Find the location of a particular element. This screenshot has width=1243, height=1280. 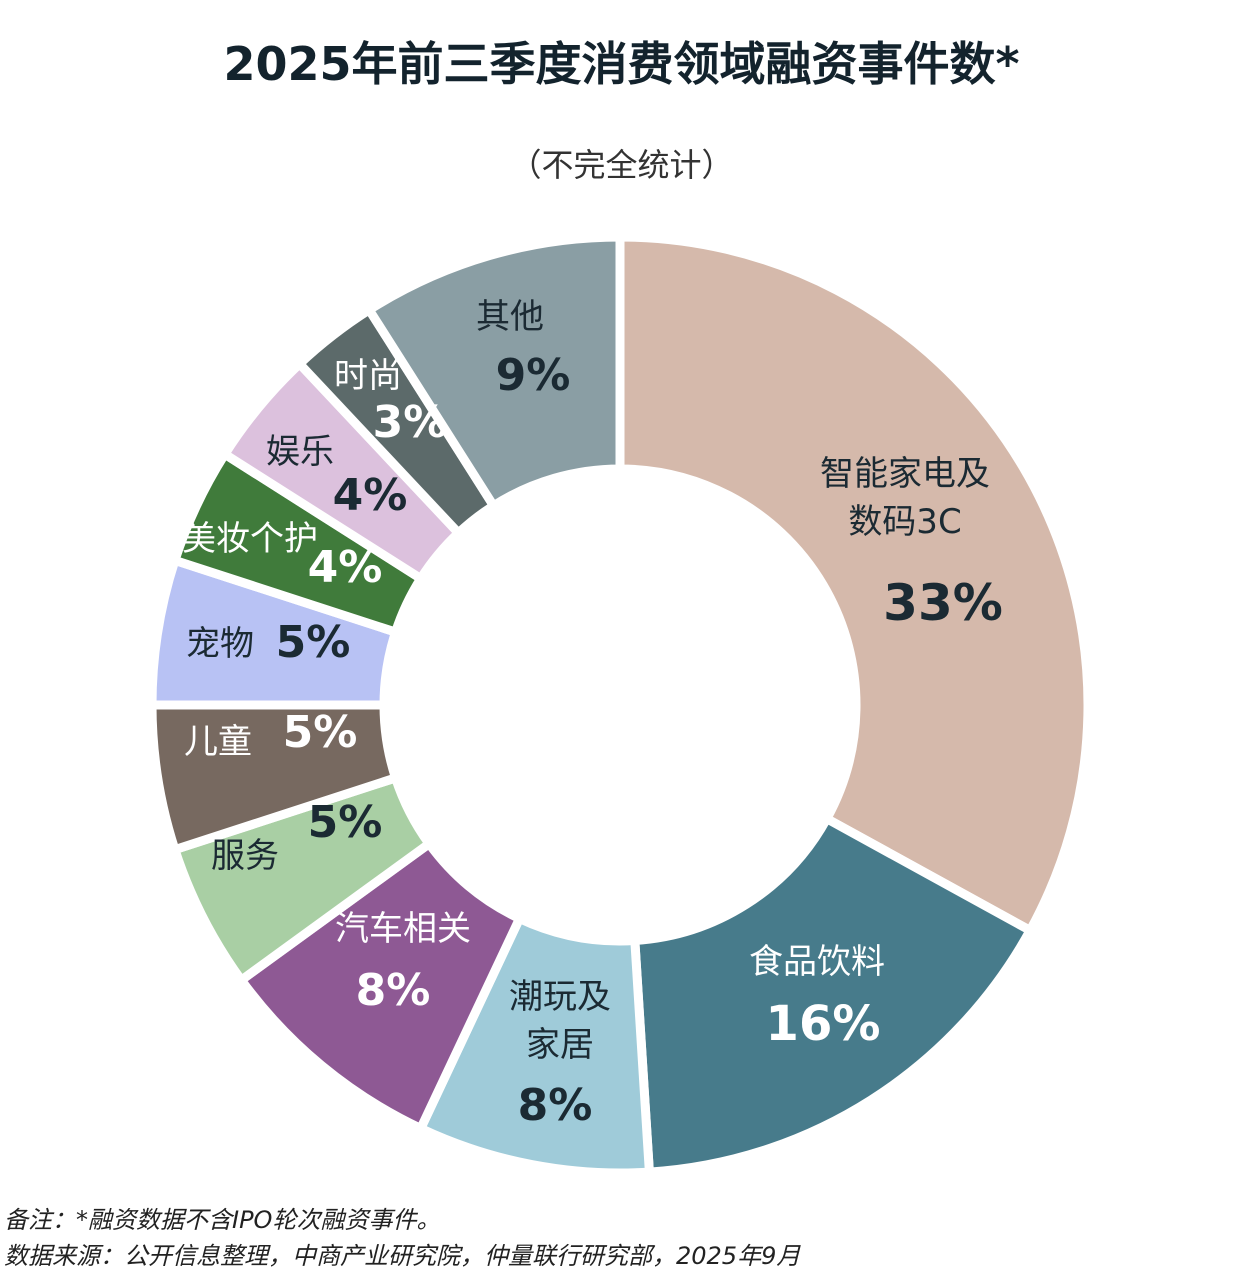

slice-value-label: 16% is located at coordinates (823, 1024).